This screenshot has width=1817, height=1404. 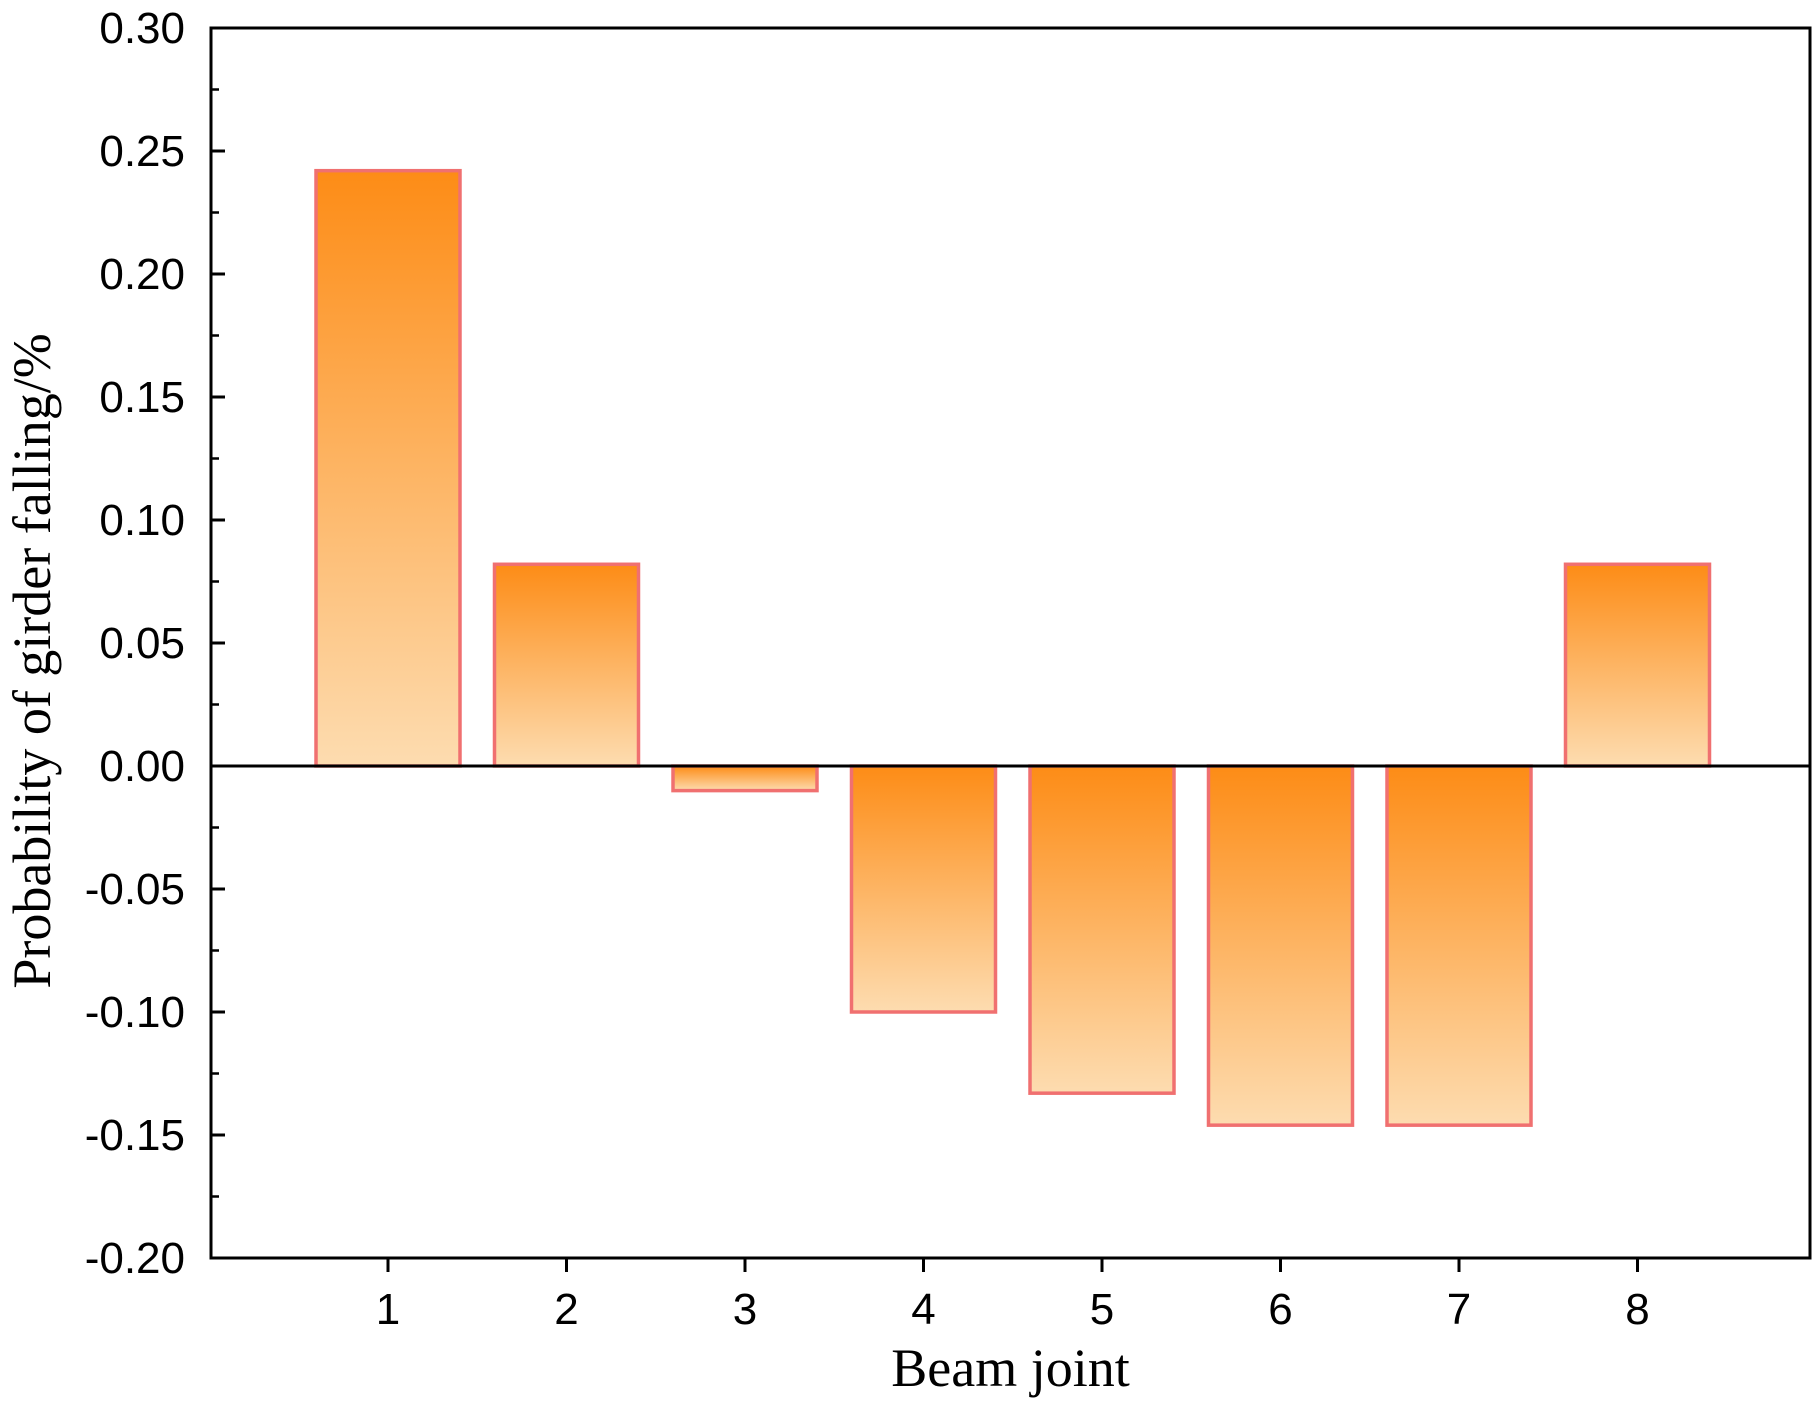 I want to click on y-tick-label: 0.00, so click(x=142, y=766).